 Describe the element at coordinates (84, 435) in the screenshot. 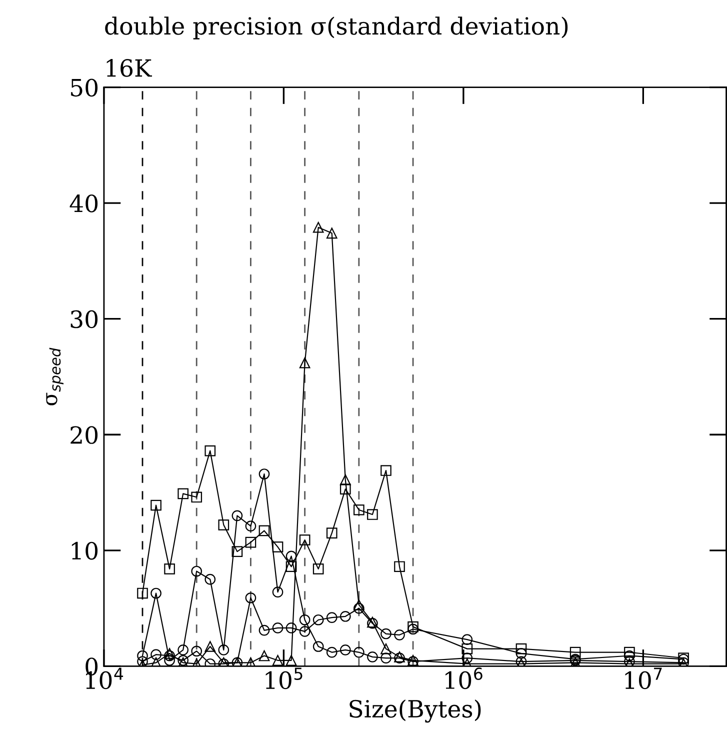

I see `y-tick-label: 20` at that location.